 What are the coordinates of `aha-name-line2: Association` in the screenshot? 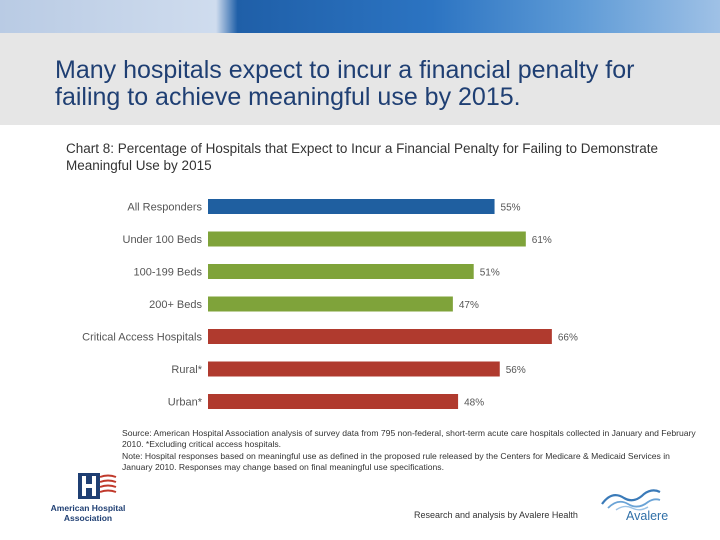 It's located at (88, 518).